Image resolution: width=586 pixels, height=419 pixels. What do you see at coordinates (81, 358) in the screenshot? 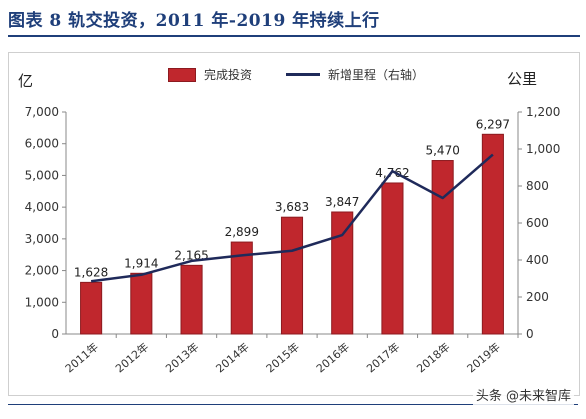
I see `x-axis-tick-label: 2011年` at bounding box center [81, 358].